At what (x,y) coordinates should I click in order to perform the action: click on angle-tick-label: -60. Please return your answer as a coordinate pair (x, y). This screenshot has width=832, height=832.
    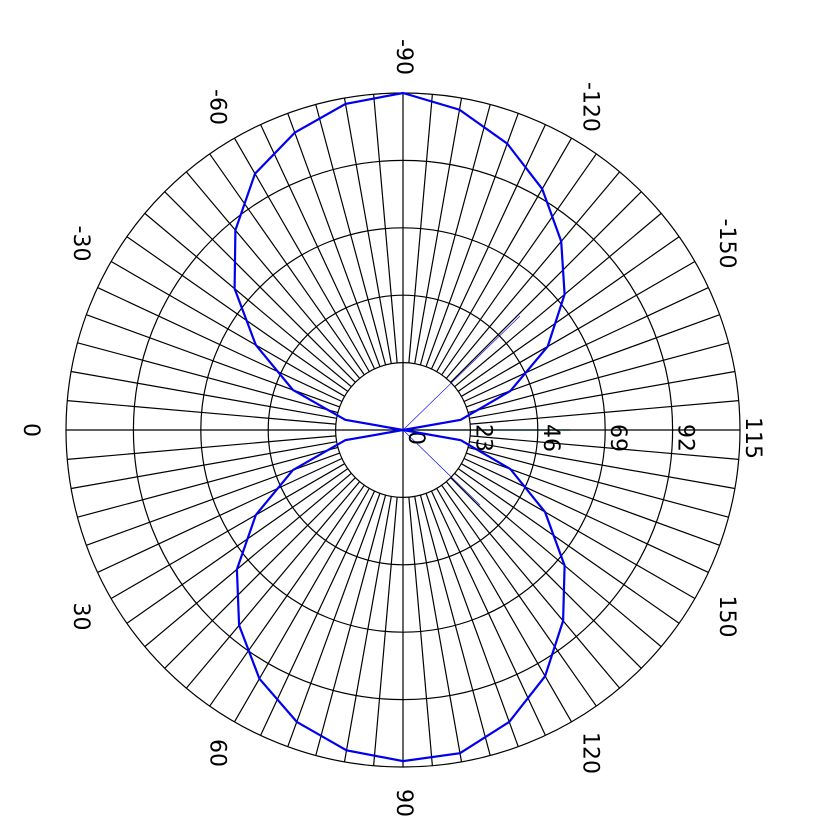
    Looking at the image, I should click on (217, 107).